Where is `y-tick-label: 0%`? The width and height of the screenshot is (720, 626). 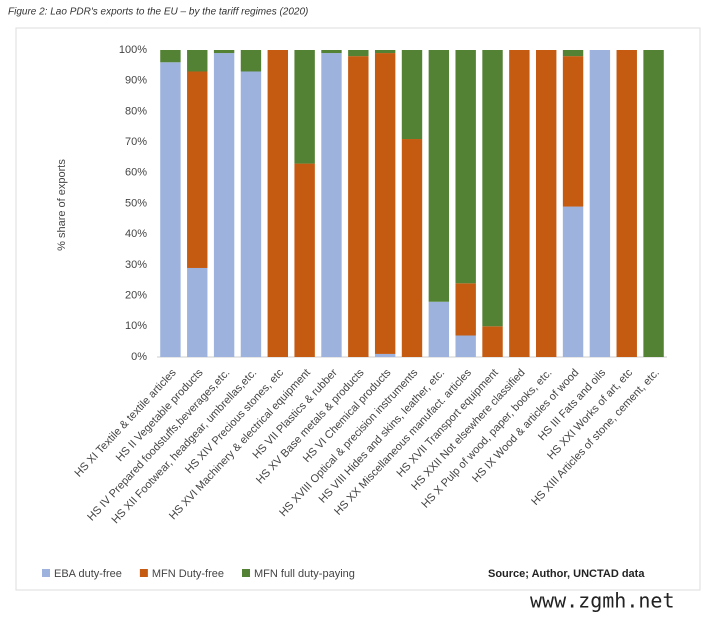 y-tick-label: 0% is located at coordinates (139, 357).